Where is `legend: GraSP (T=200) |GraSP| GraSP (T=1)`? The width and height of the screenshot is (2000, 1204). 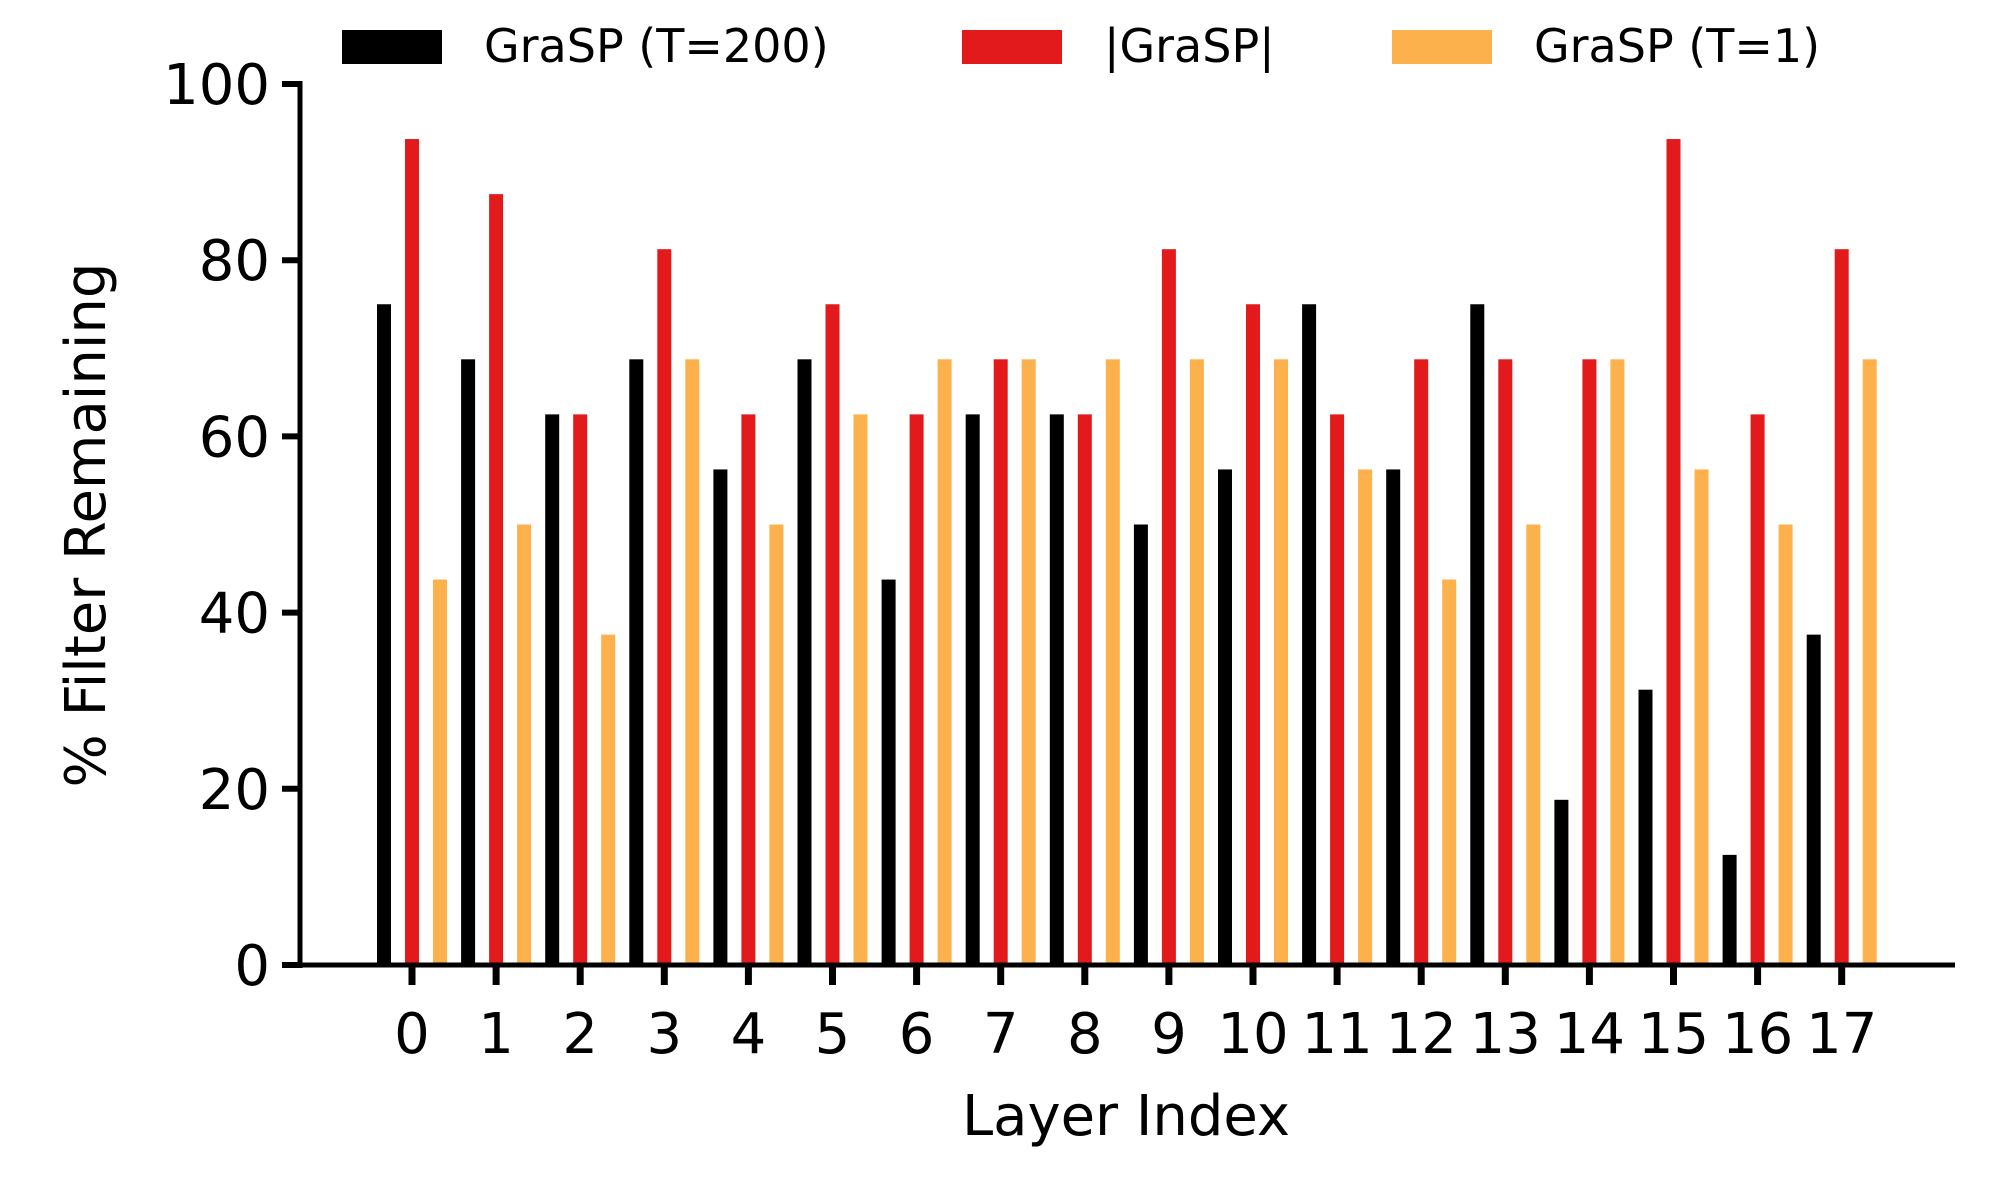
legend: GraSP (T=200) |GraSP| GraSP (T=1) is located at coordinates (1081, 46).